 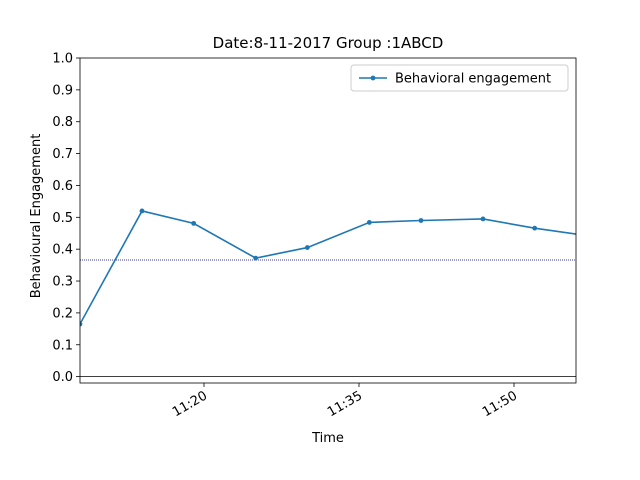 I want to click on y-tick-label: 1.0, so click(x=62, y=59).